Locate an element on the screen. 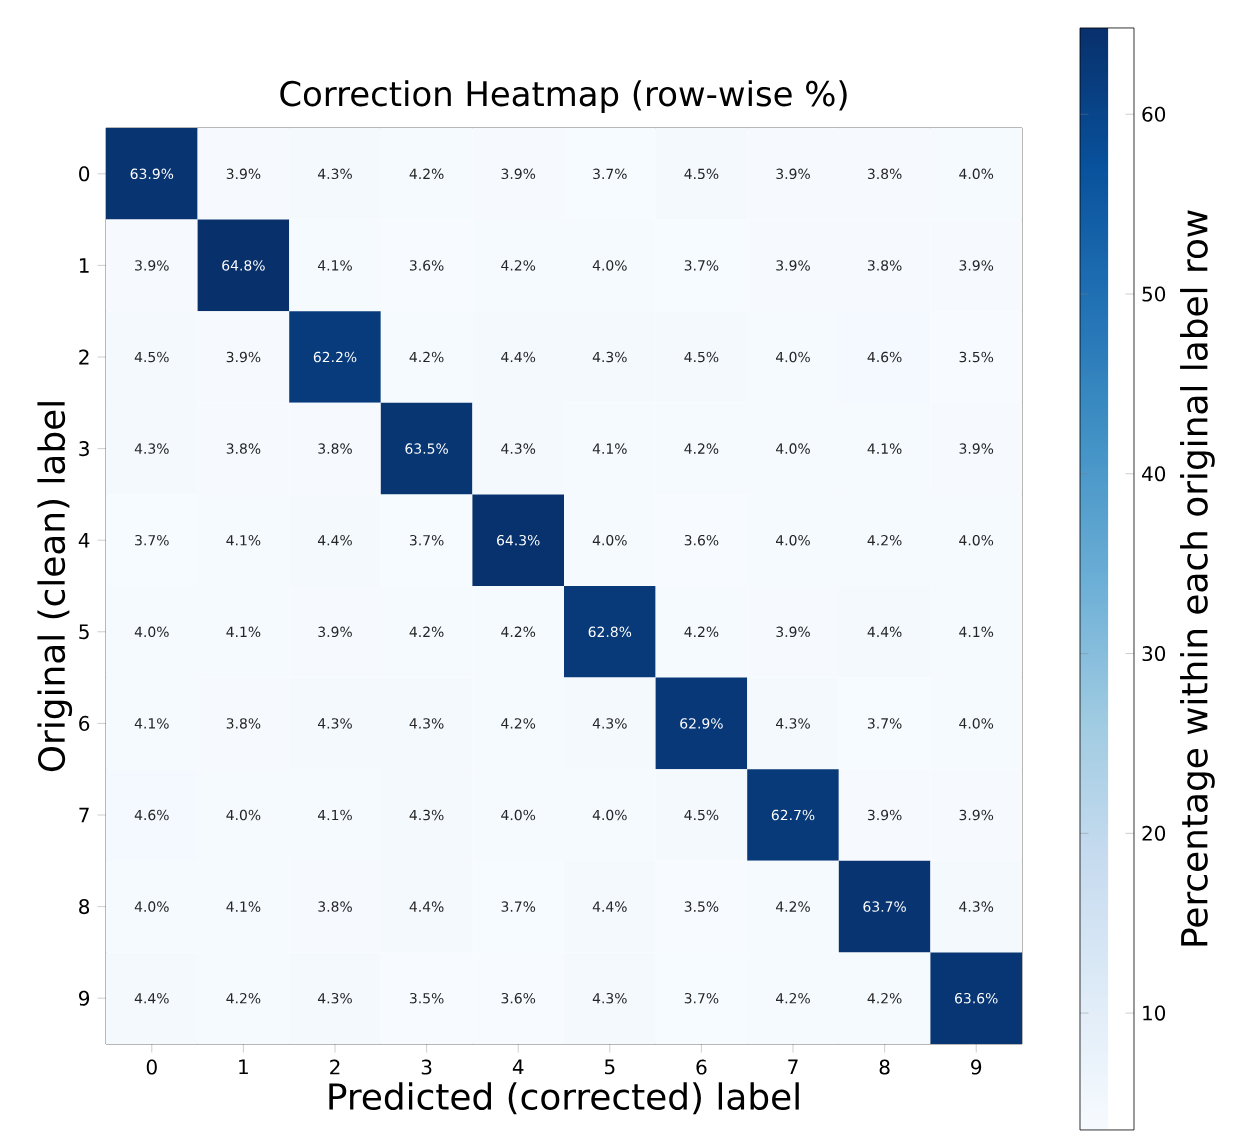  y-tick-label: 4 is located at coordinates (84, 540).